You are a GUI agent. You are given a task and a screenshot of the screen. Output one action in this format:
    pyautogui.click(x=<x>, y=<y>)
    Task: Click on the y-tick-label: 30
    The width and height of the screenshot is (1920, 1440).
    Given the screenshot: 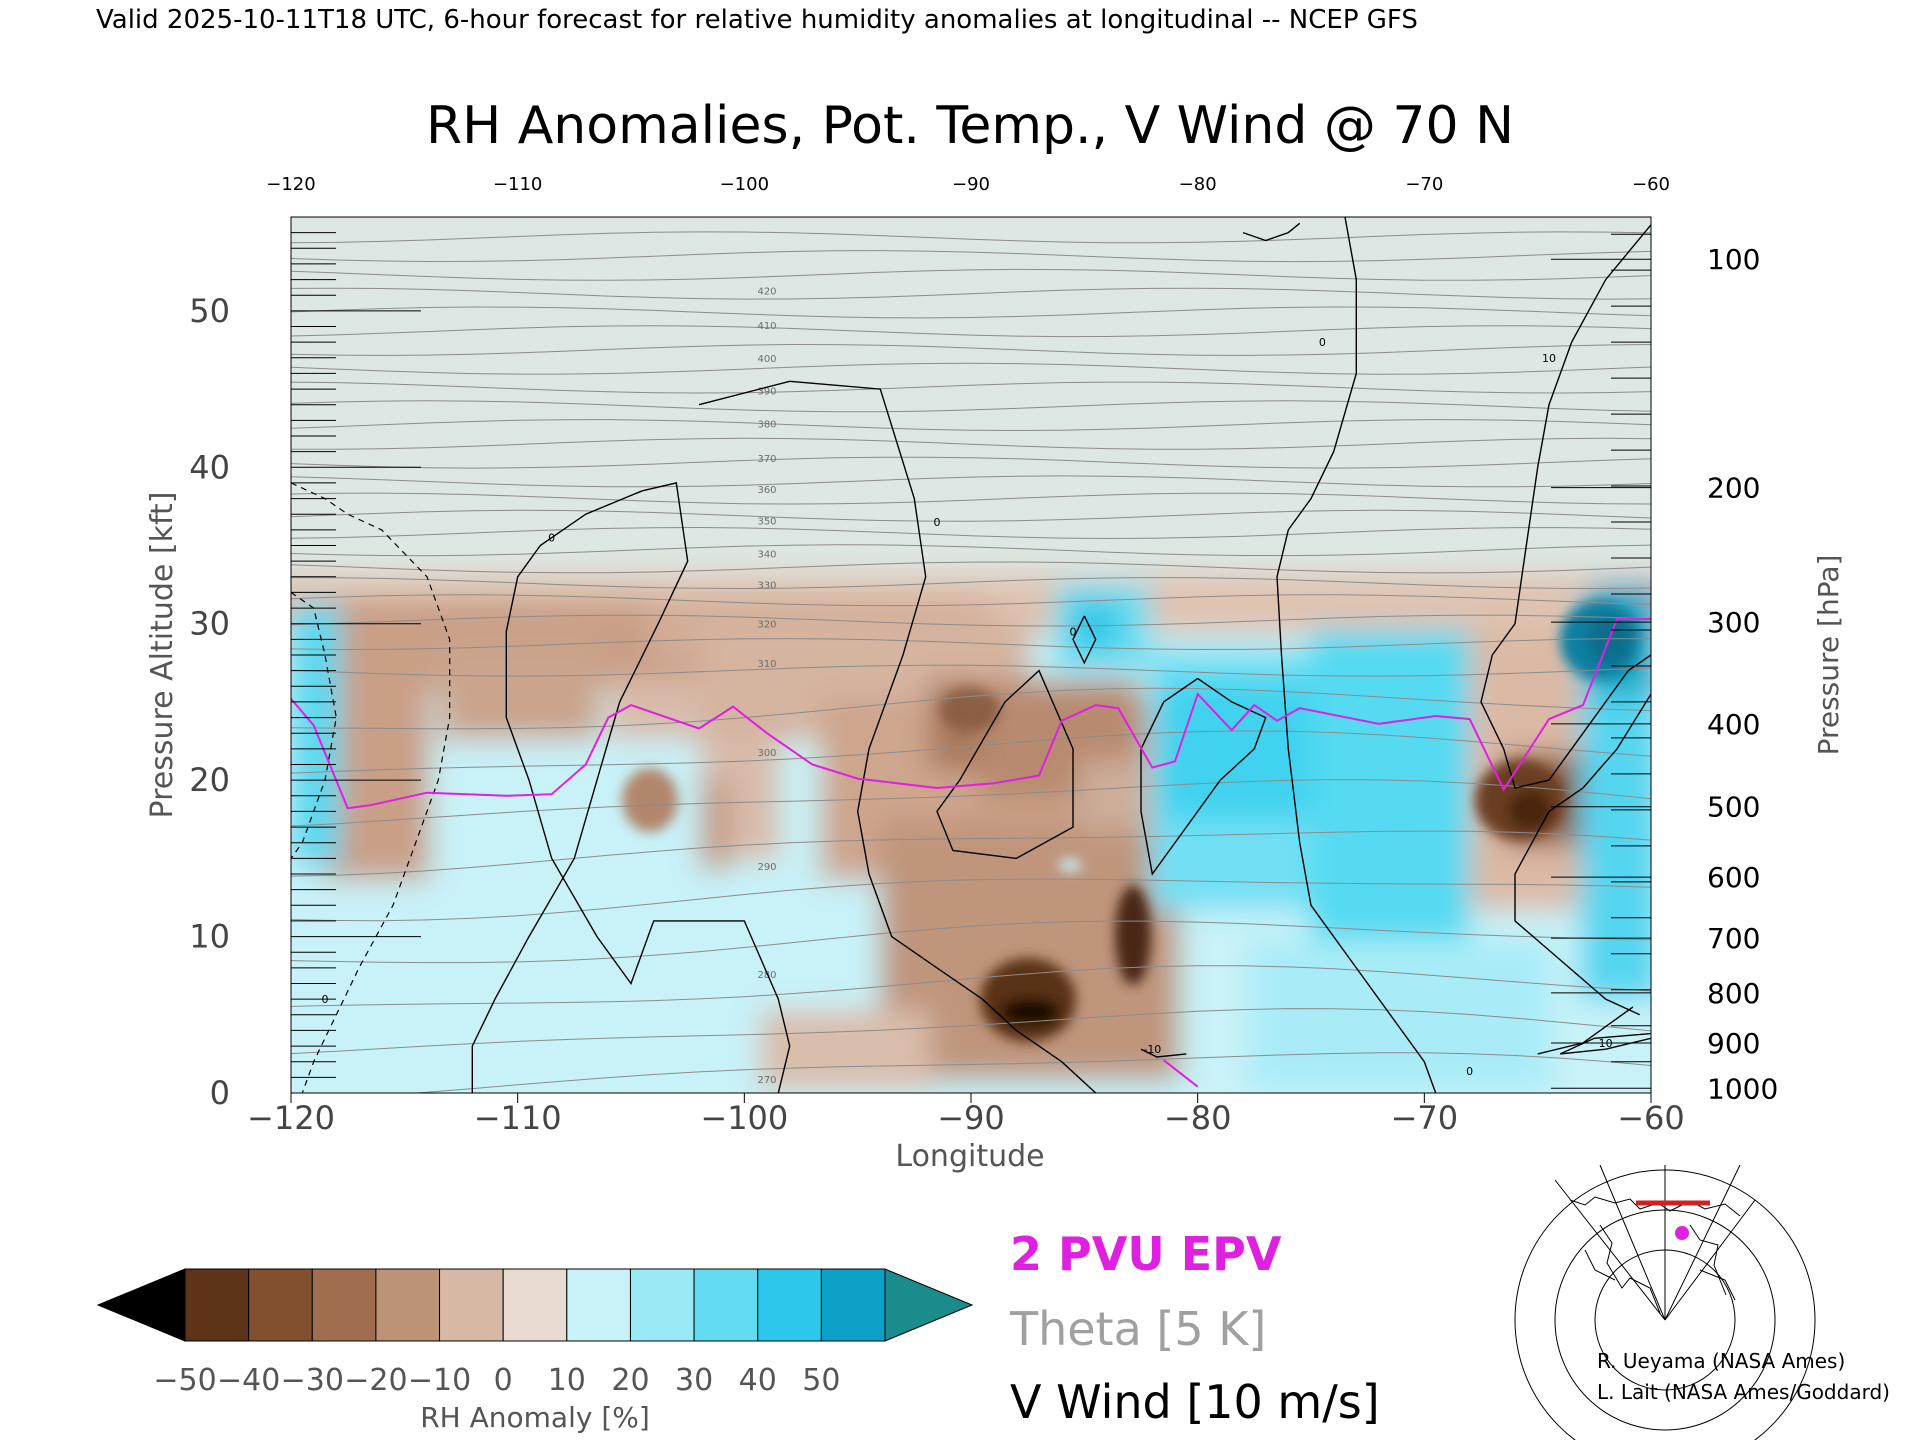 What is the action you would take?
    pyautogui.click(x=209, y=624)
    